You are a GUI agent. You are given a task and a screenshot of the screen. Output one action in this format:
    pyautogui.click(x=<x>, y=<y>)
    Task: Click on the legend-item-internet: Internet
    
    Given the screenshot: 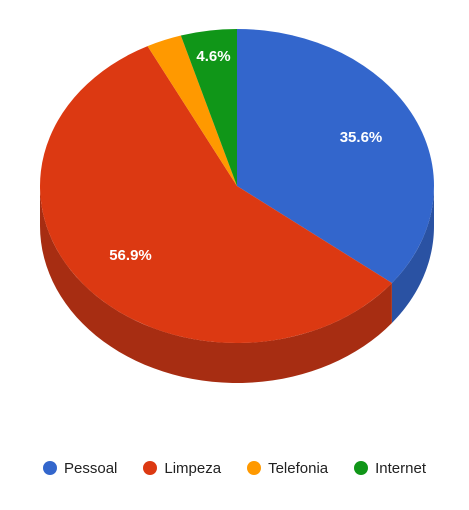 What is the action you would take?
    pyautogui.click(x=390, y=468)
    